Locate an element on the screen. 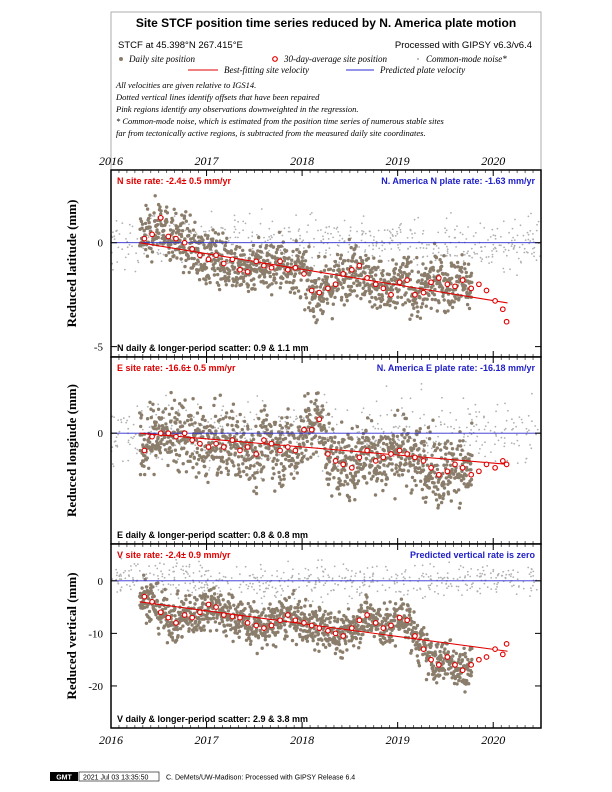 The image size is (612, 792). legend-avg30-label: 30-day-average site position is located at coordinates (335, 59).